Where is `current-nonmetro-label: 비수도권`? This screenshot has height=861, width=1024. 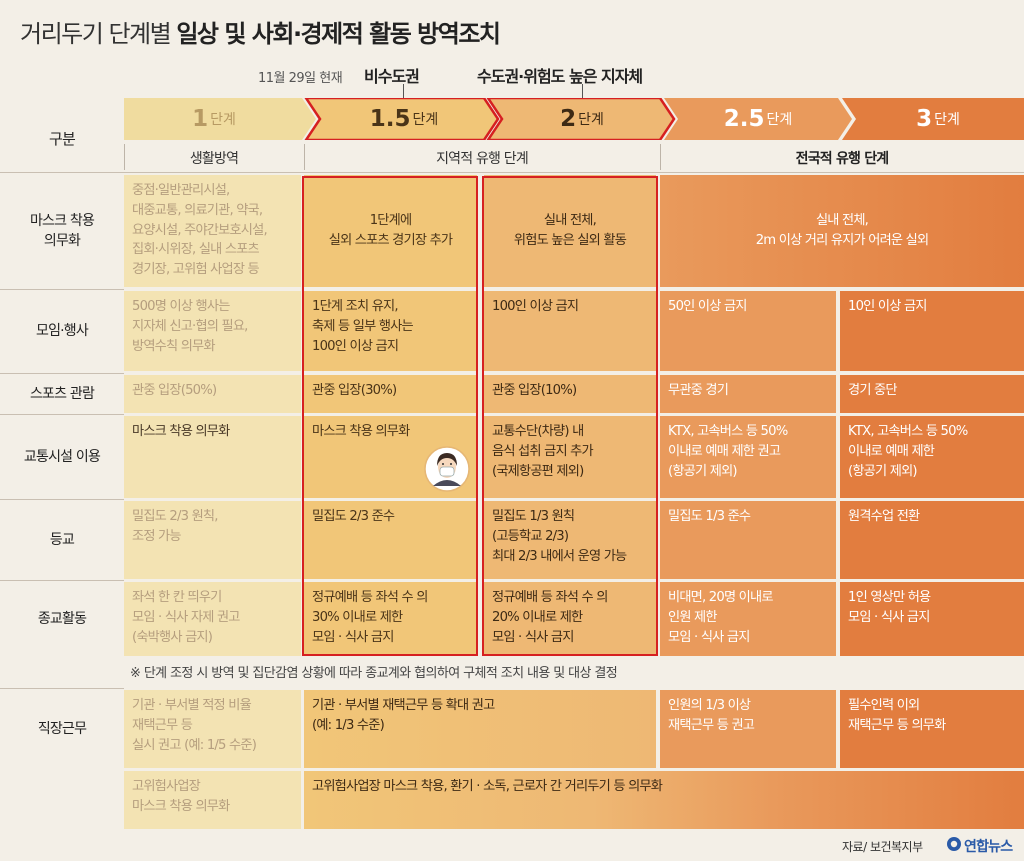
current-nonmetro-label: 비수도권 is located at coordinates (392, 76).